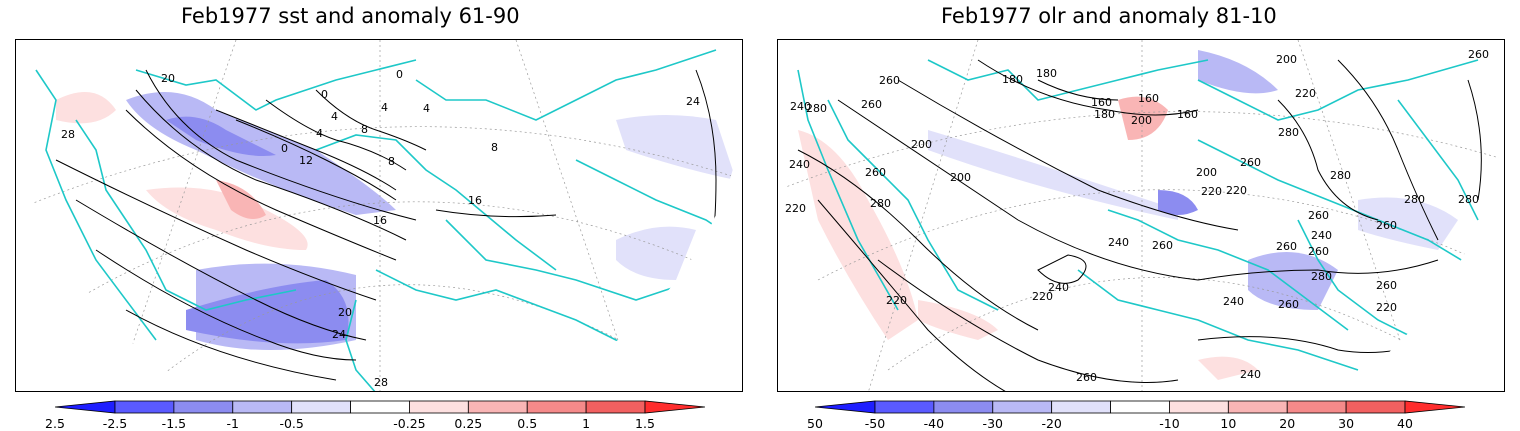 This screenshot has height=431, width=1520. Describe the element at coordinates (380, 407) in the screenshot. I see `sst-colorbar` at that location.